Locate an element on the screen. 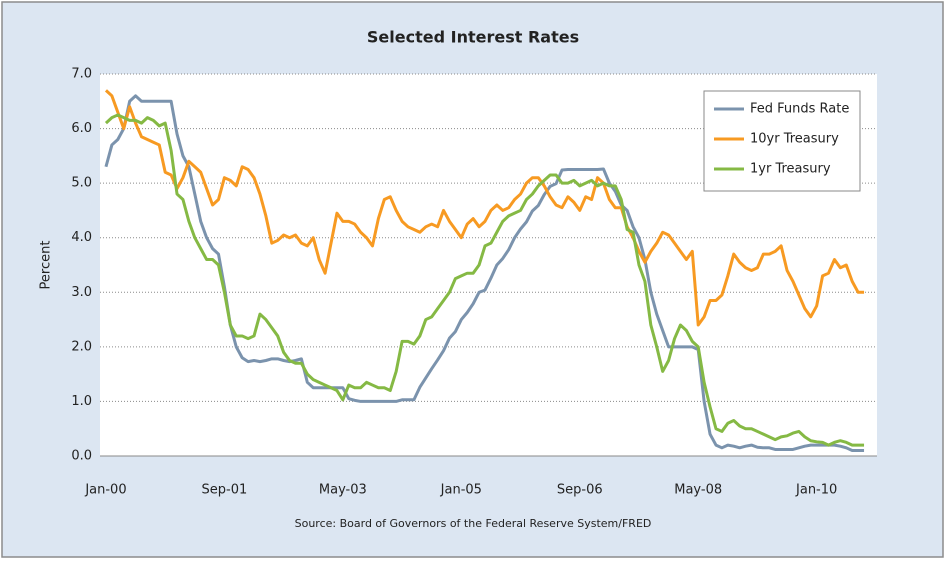 Image resolution: width=946 pixels, height=564 pixels. y-tick-label: 4.0 is located at coordinates (81, 237).